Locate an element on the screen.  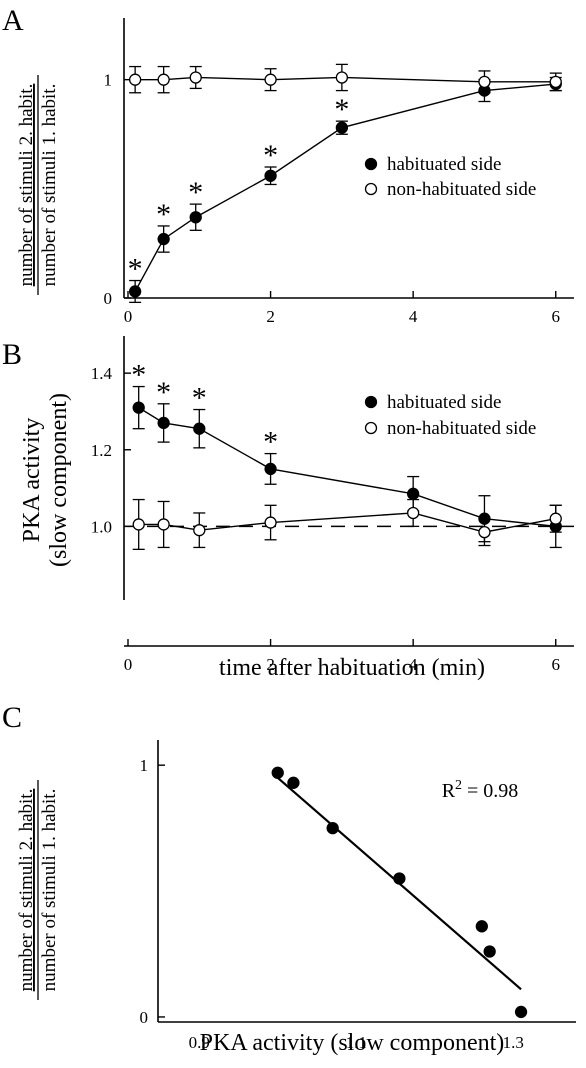
panel-letter-c: C is located at coordinates (12, 717).